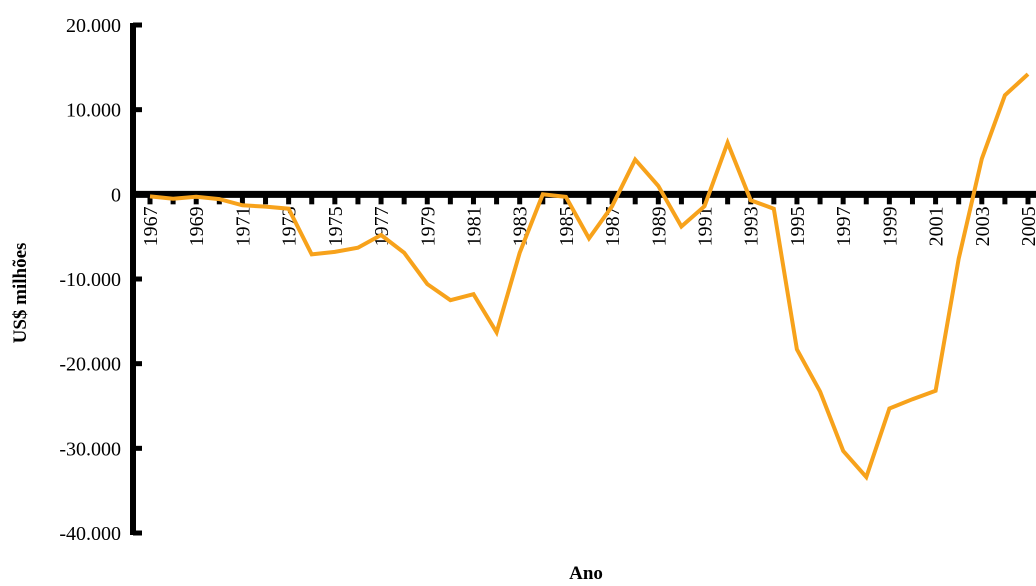 The width and height of the screenshot is (1036, 586). Describe the element at coordinates (136, 279) in the screenshot. I see `y-axis` at that location.